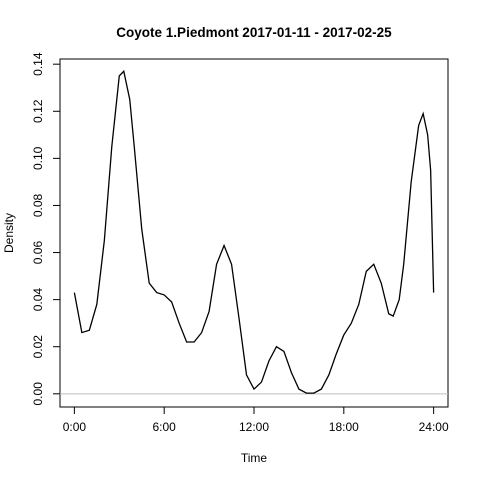 Image resolution: width=480 pixels, height=480 pixels. Describe the element at coordinates (38, 158) in the screenshot. I see `y-tick-label: 0.10` at that location.